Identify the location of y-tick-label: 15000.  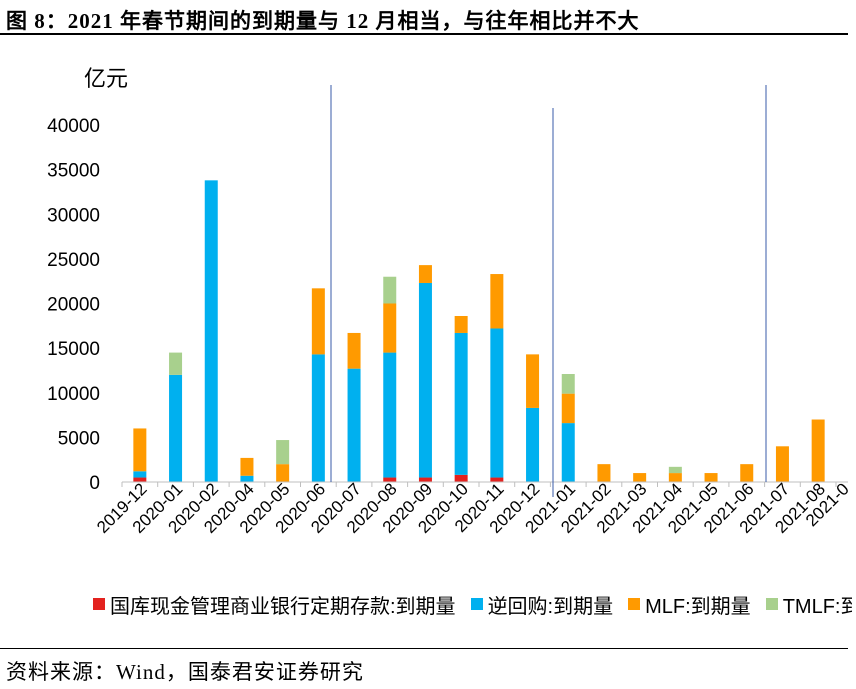
(73, 349).